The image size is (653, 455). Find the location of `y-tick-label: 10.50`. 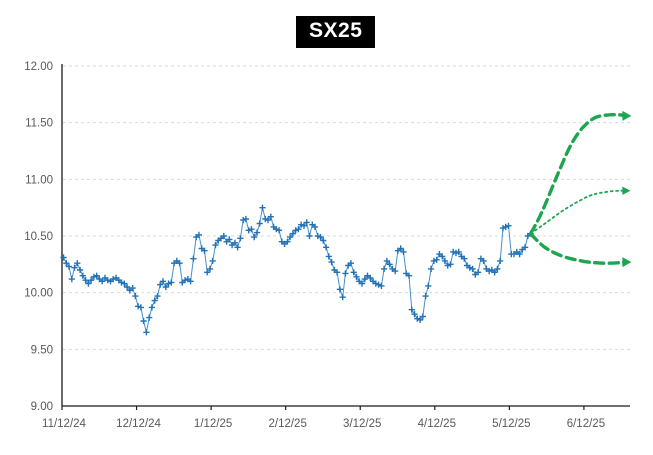

y-tick-label: 10.50 is located at coordinates (38, 237).